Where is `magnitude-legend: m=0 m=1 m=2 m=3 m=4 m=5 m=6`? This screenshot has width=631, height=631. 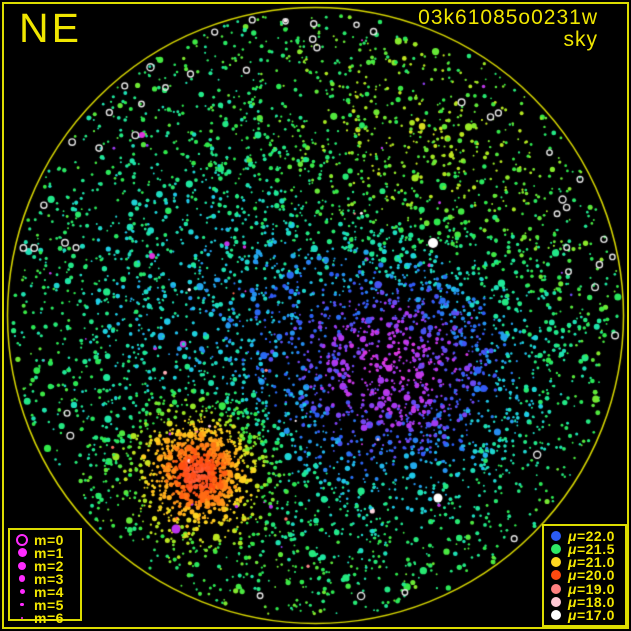 magnitude-legend: m=0 m=1 m=2 m=3 m=4 m=5 m=6 is located at coordinates (45, 577).